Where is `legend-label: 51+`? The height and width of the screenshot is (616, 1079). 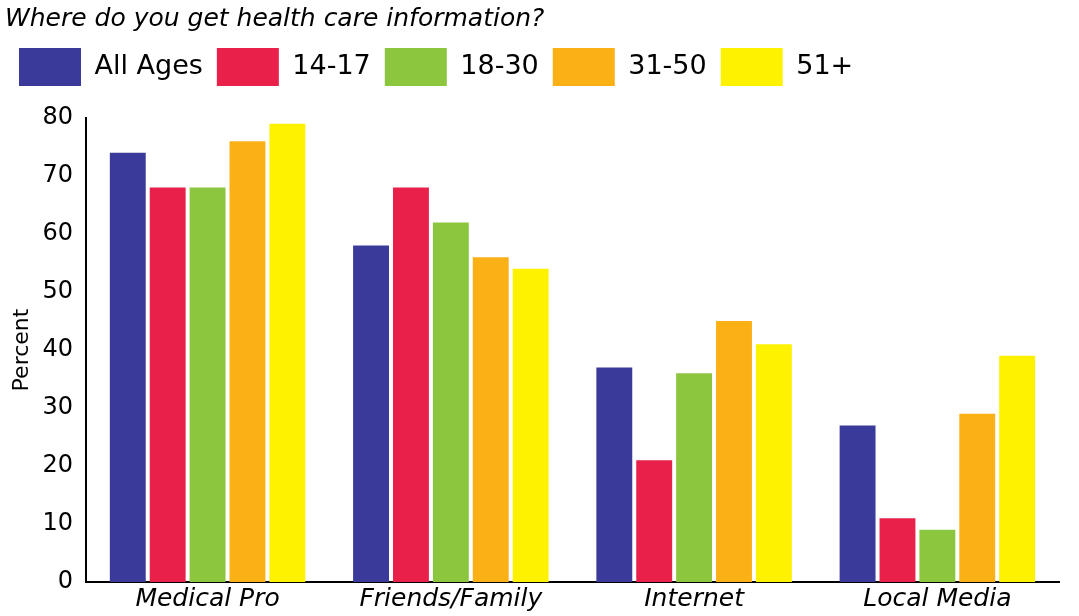
legend-label: 51+ is located at coordinates (825, 65).